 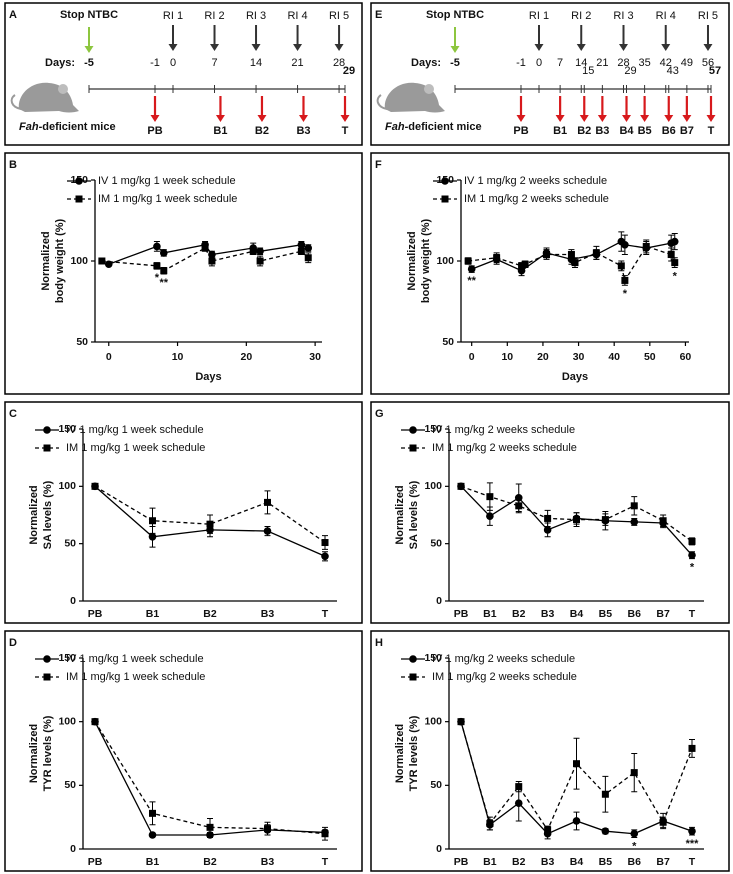 What do you see at coordinates (503, 430) in the screenshot?
I see `legend-label: IV 1 mg/kg 2 weeks schedule` at bounding box center [503, 430].